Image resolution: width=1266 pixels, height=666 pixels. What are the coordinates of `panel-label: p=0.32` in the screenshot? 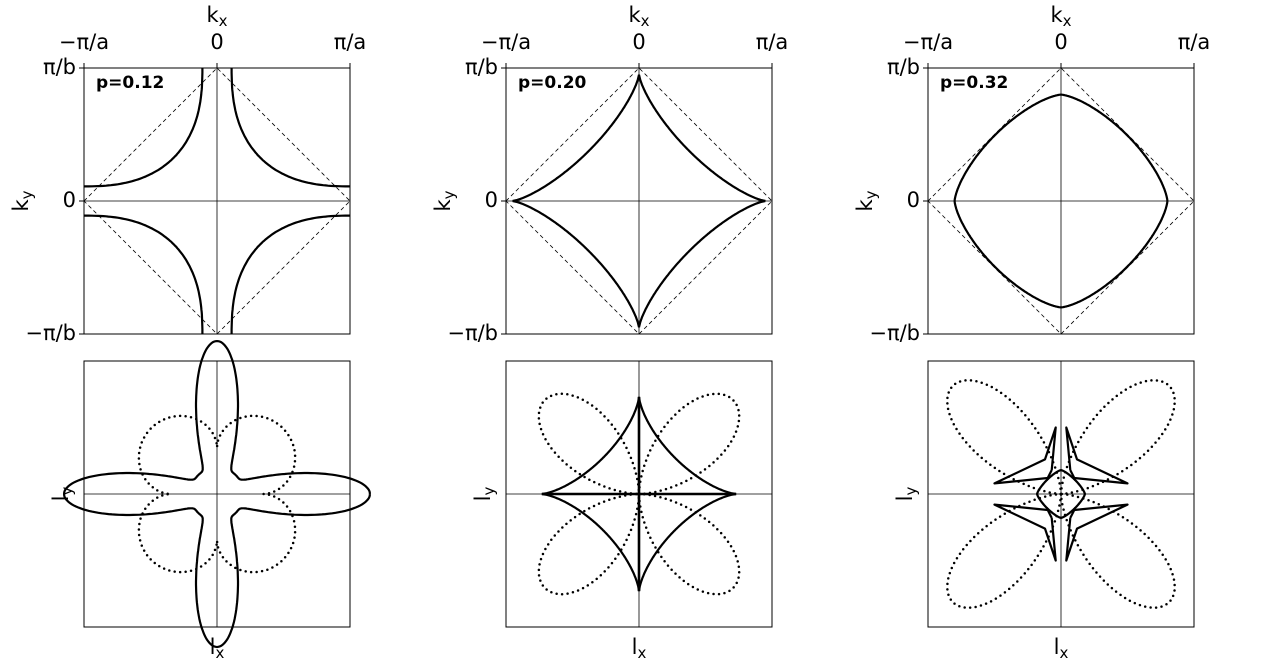 It's located at (974, 83).